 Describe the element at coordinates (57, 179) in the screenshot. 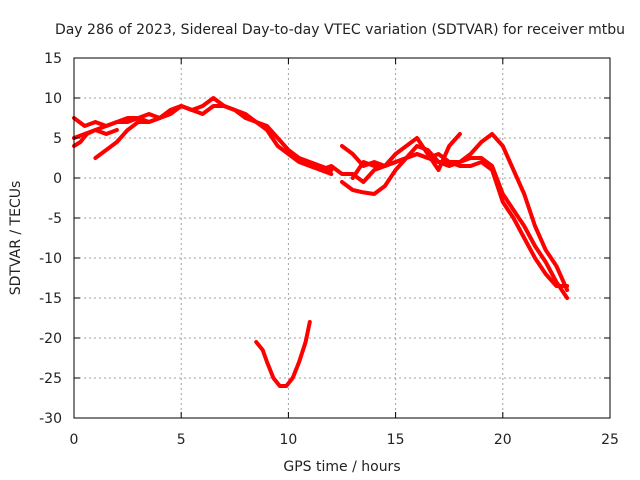

I see `y-tick-label: 0` at that location.